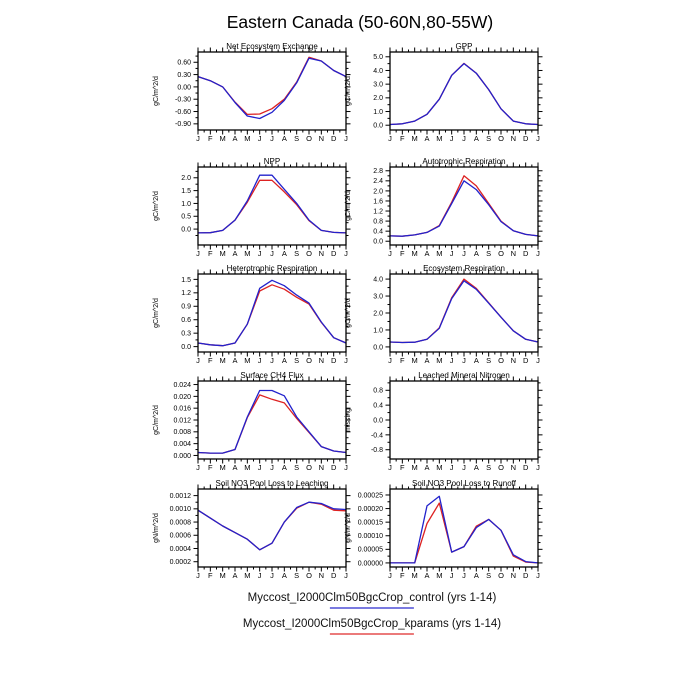  I want to click on y-axis-label: gN/m^2/d, so click(156, 528).